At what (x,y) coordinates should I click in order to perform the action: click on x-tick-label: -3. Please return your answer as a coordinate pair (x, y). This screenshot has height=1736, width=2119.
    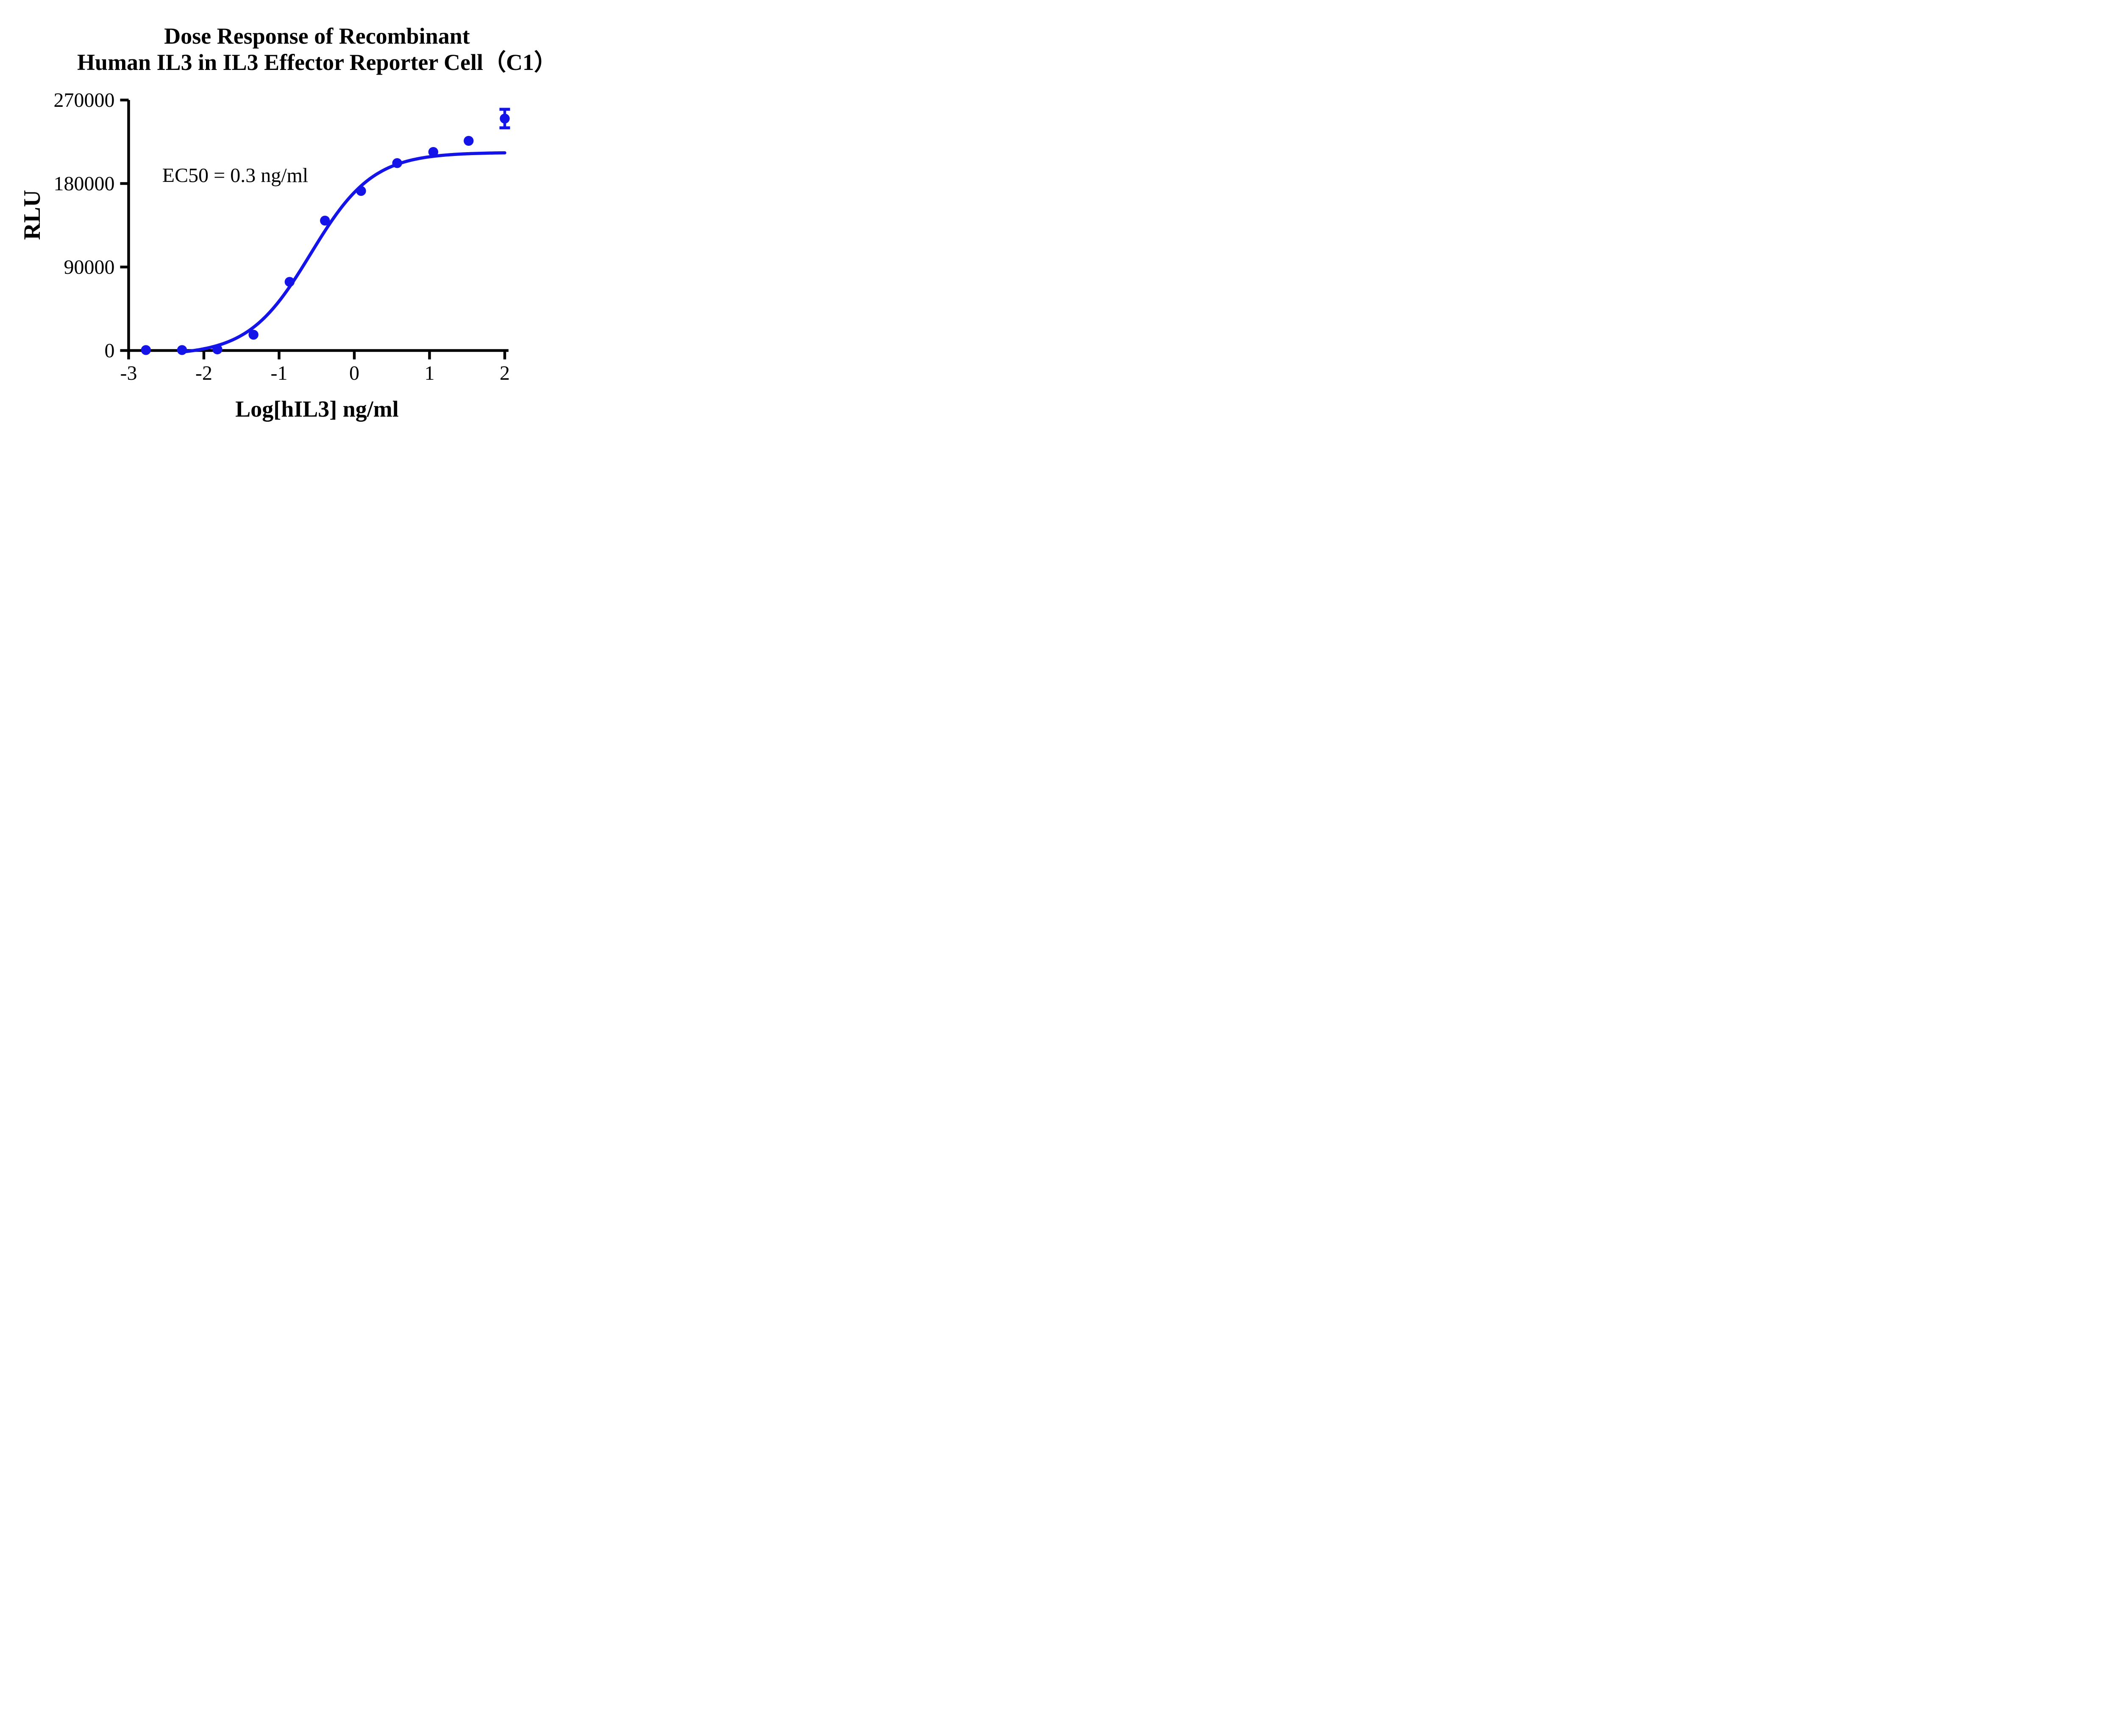
    Looking at the image, I should click on (129, 373).